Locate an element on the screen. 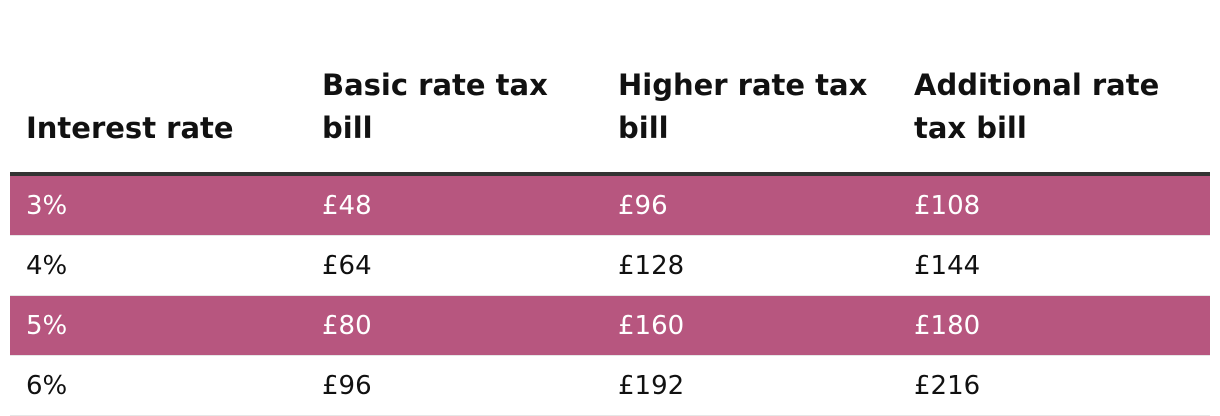 The width and height of the screenshot is (1220, 416). header-interest-rate: Interest rate is located at coordinates (158, 88).